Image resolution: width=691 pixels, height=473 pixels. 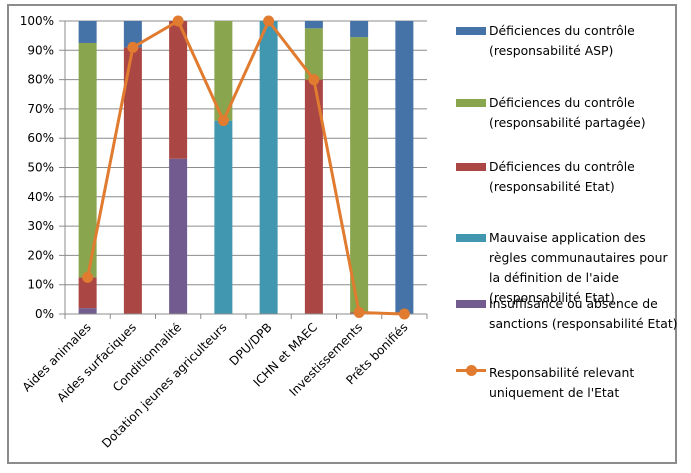 I want to click on y-tick-label: 60%, so click(x=40, y=138).